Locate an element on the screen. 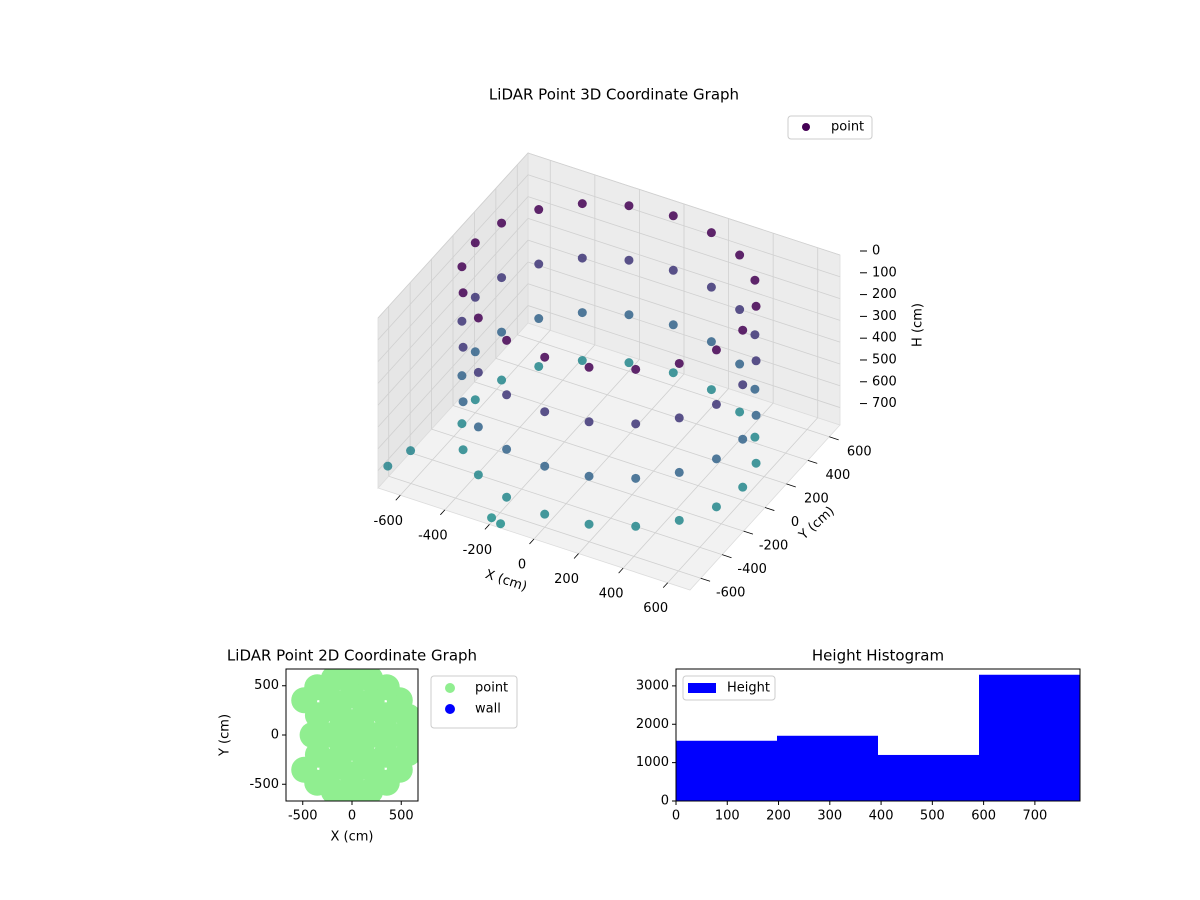 The width and height of the screenshot is (1200, 900). x-tick-label: 0 is located at coordinates (676, 816).